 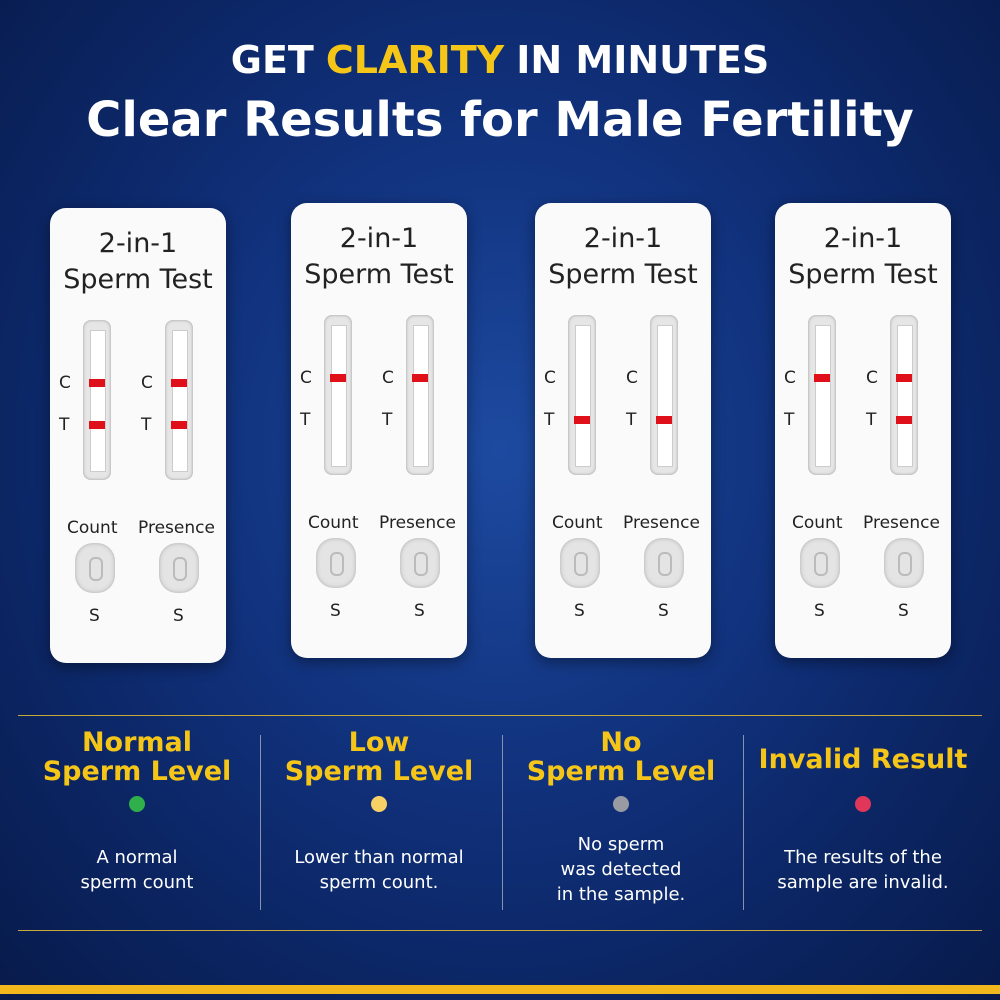 What do you see at coordinates (863, 759) in the screenshot?
I see `result-title: Invalid Result` at bounding box center [863, 759].